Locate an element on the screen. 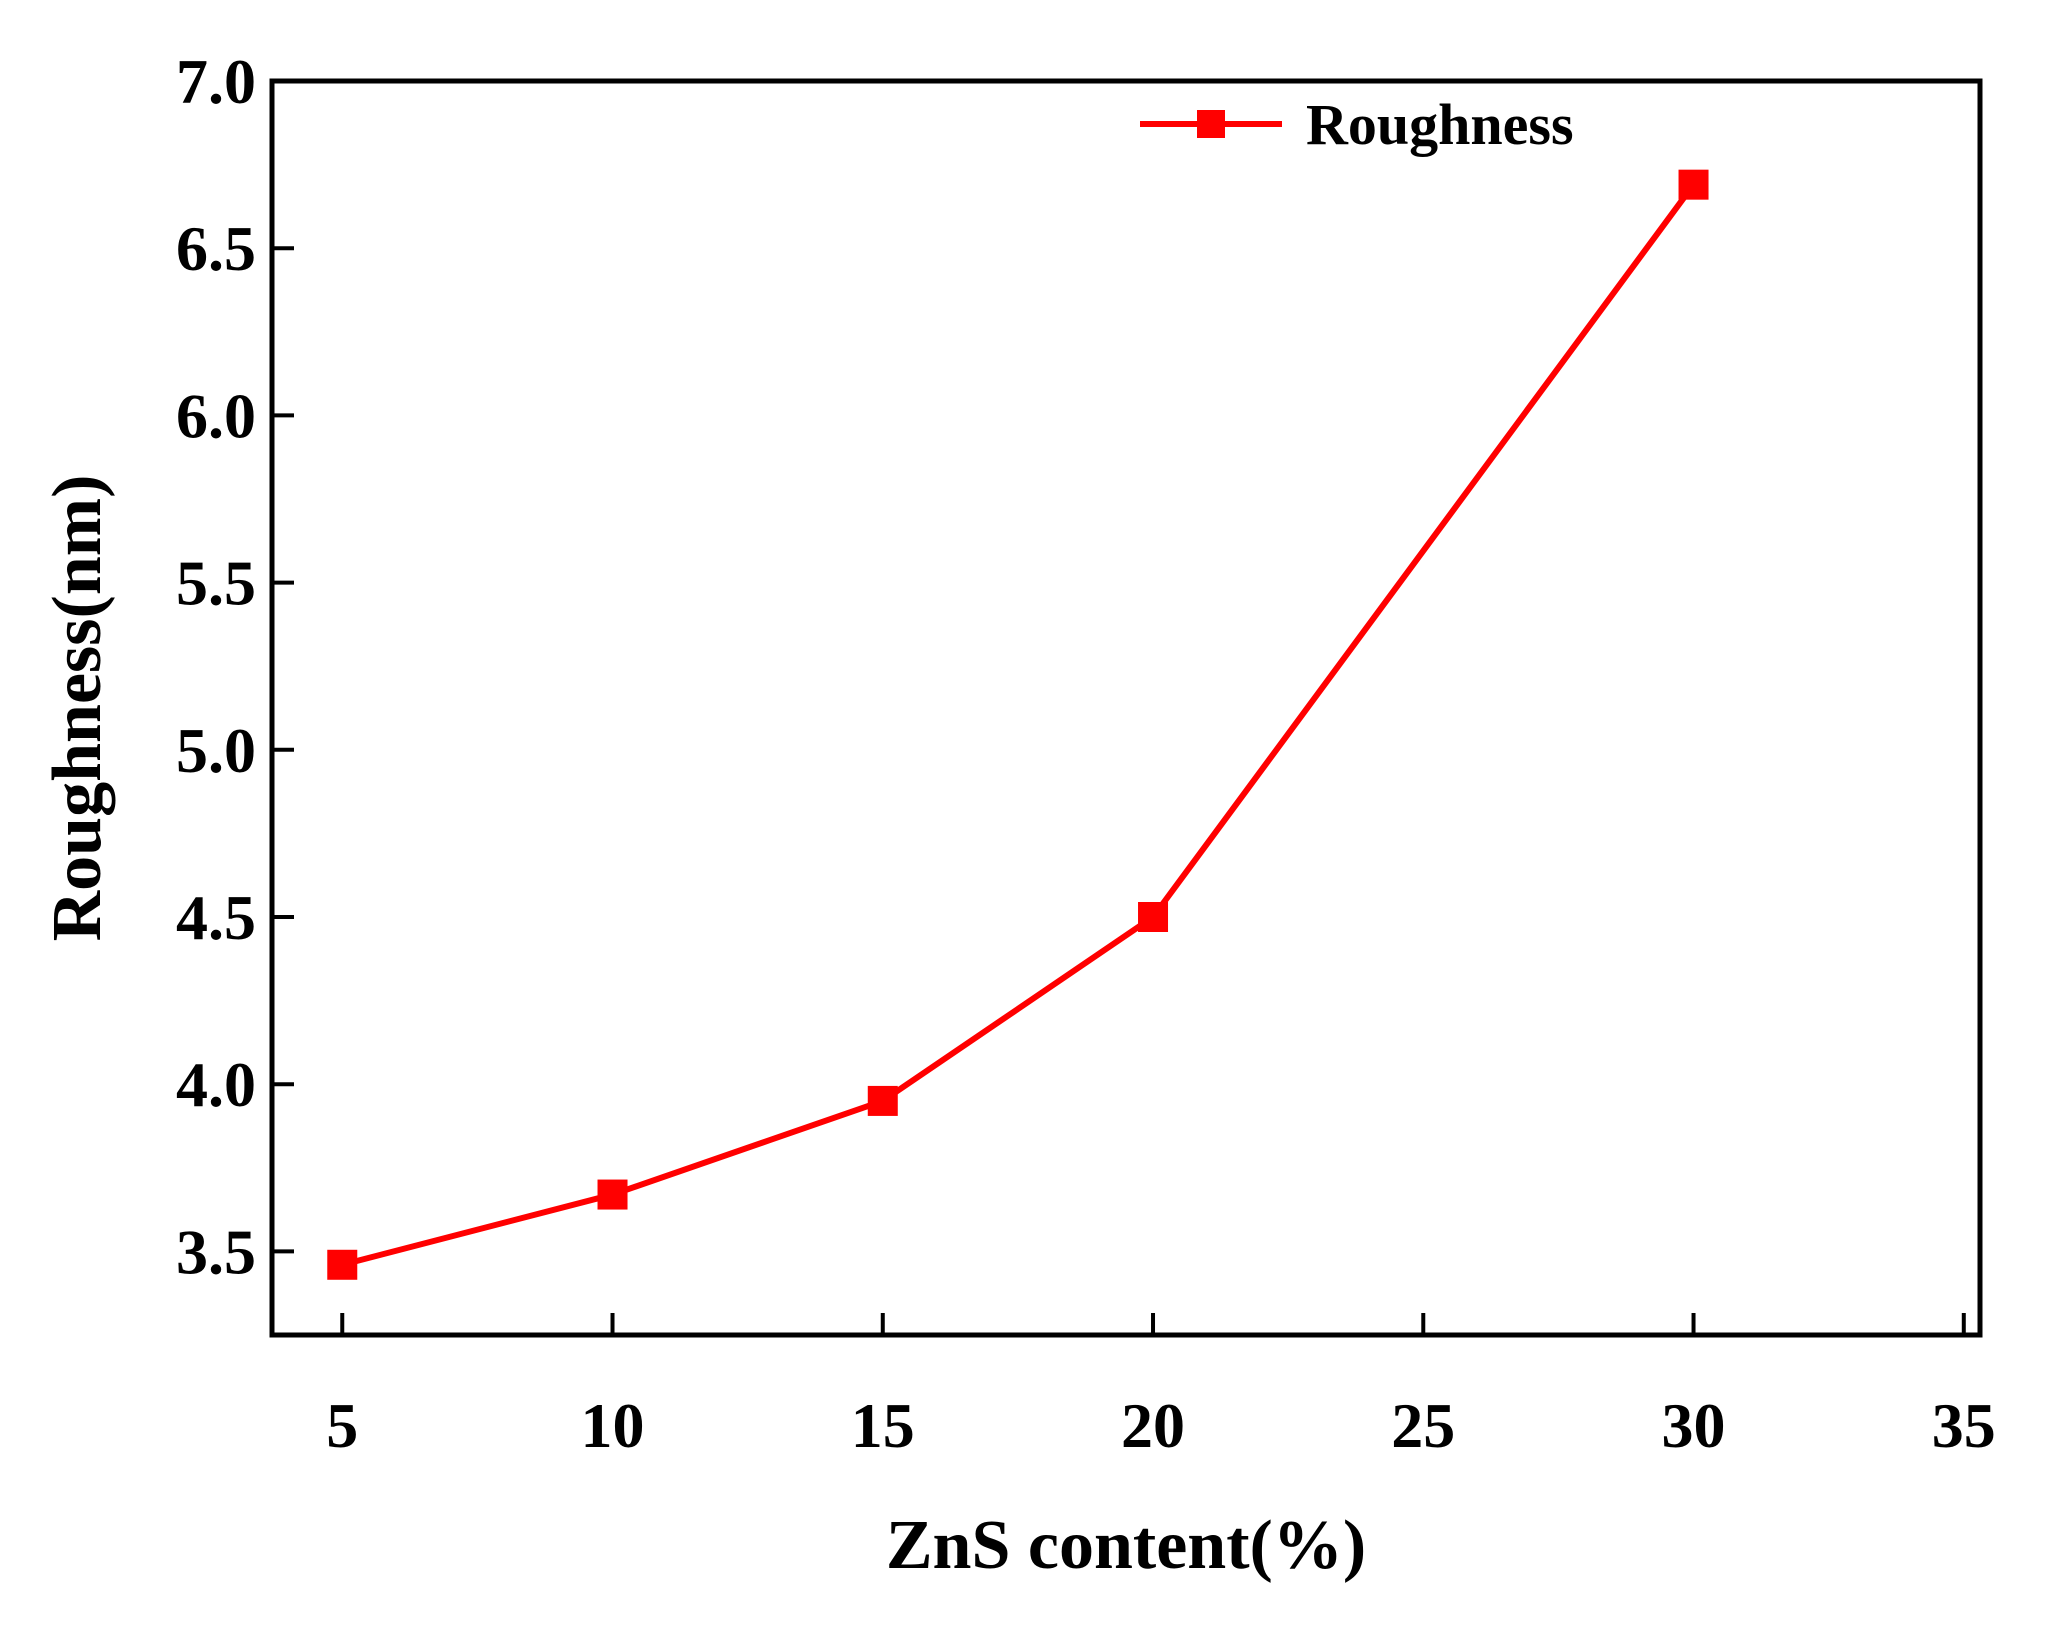 The image size is (2062, 1631). y-tick-label: 3.5 is located at coordinates (216, 1251).